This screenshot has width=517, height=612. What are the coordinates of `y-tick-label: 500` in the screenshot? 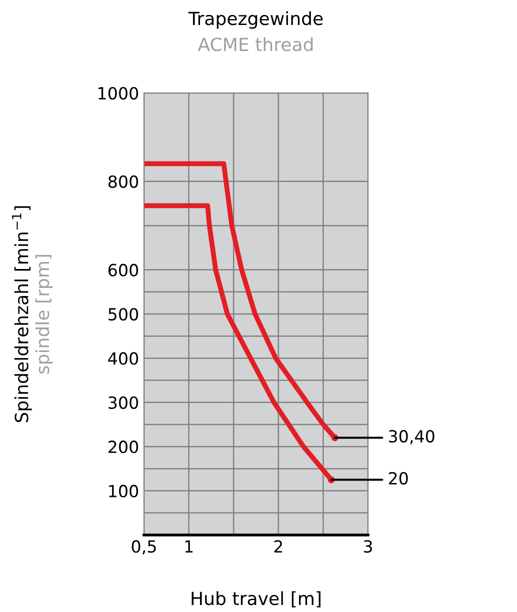 It's located at (123, 314).